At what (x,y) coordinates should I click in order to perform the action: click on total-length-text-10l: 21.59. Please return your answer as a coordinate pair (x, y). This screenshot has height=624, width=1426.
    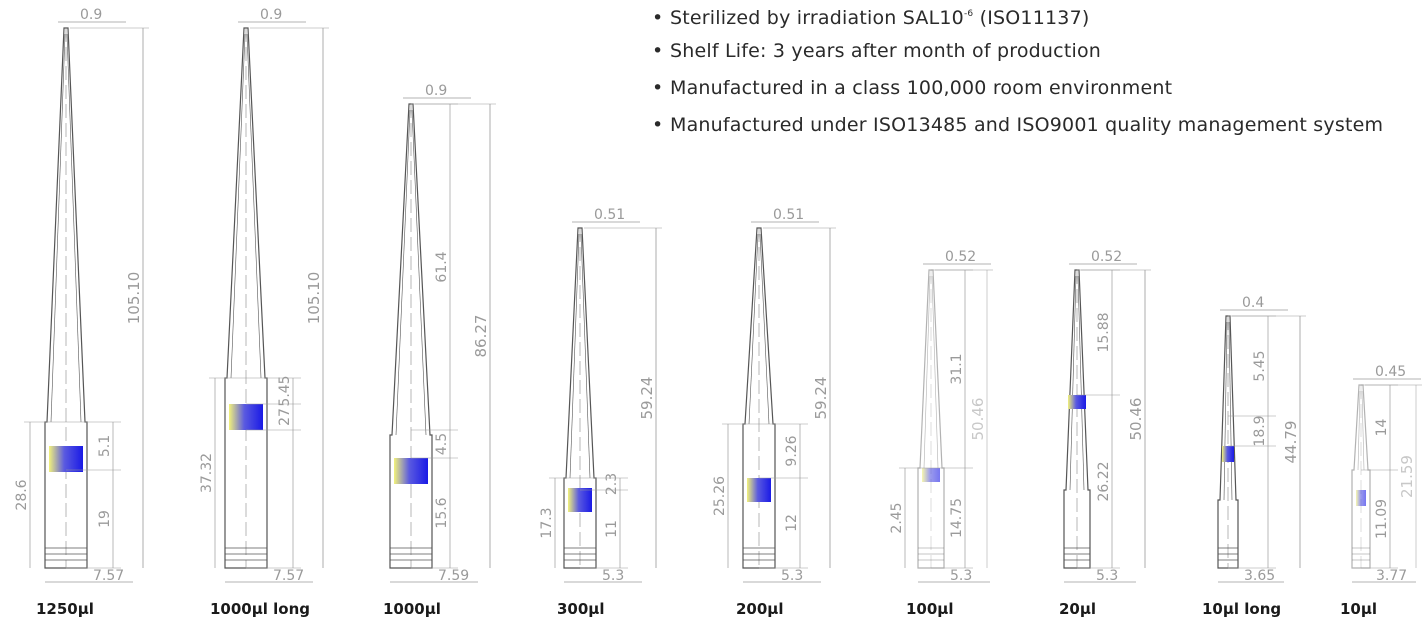
    Looking at the image, I should click on (1407, 476).